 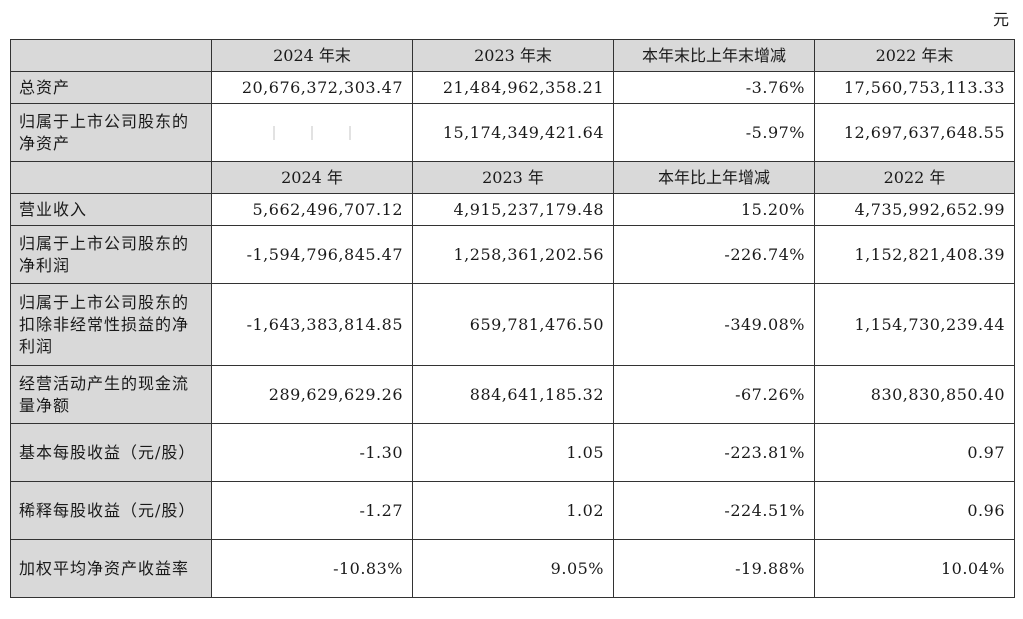 I want to click on header-cell: 2023 年, so click(x=513, y=177).